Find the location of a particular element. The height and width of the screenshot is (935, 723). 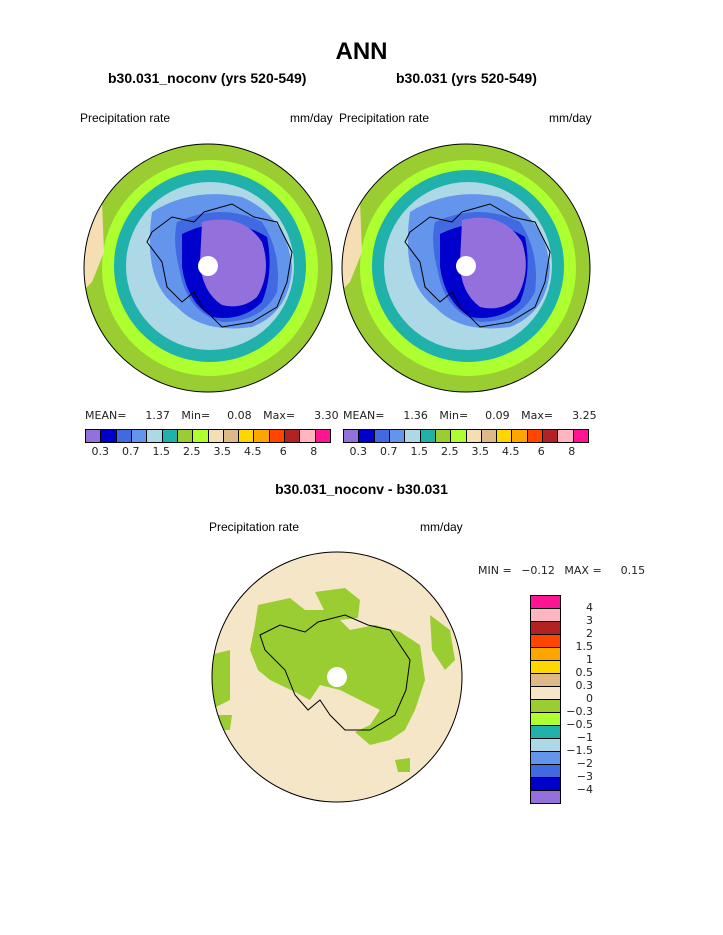

diff-max-value: 0.15 is located at coordinates (633, 570).